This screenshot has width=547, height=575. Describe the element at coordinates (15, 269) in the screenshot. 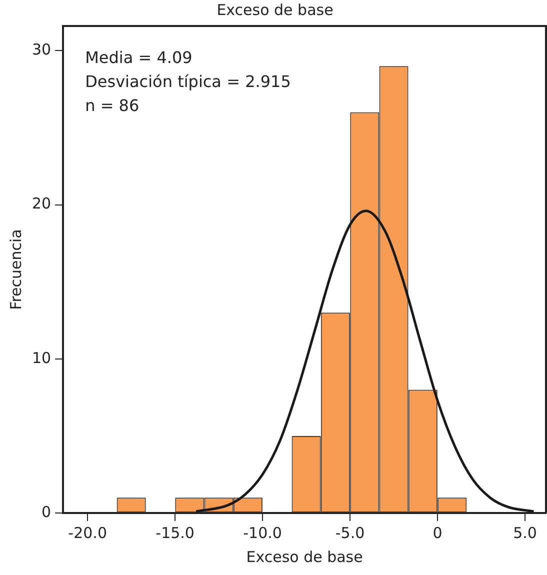

I see `y-axis-title: Frecuencia` at that location.